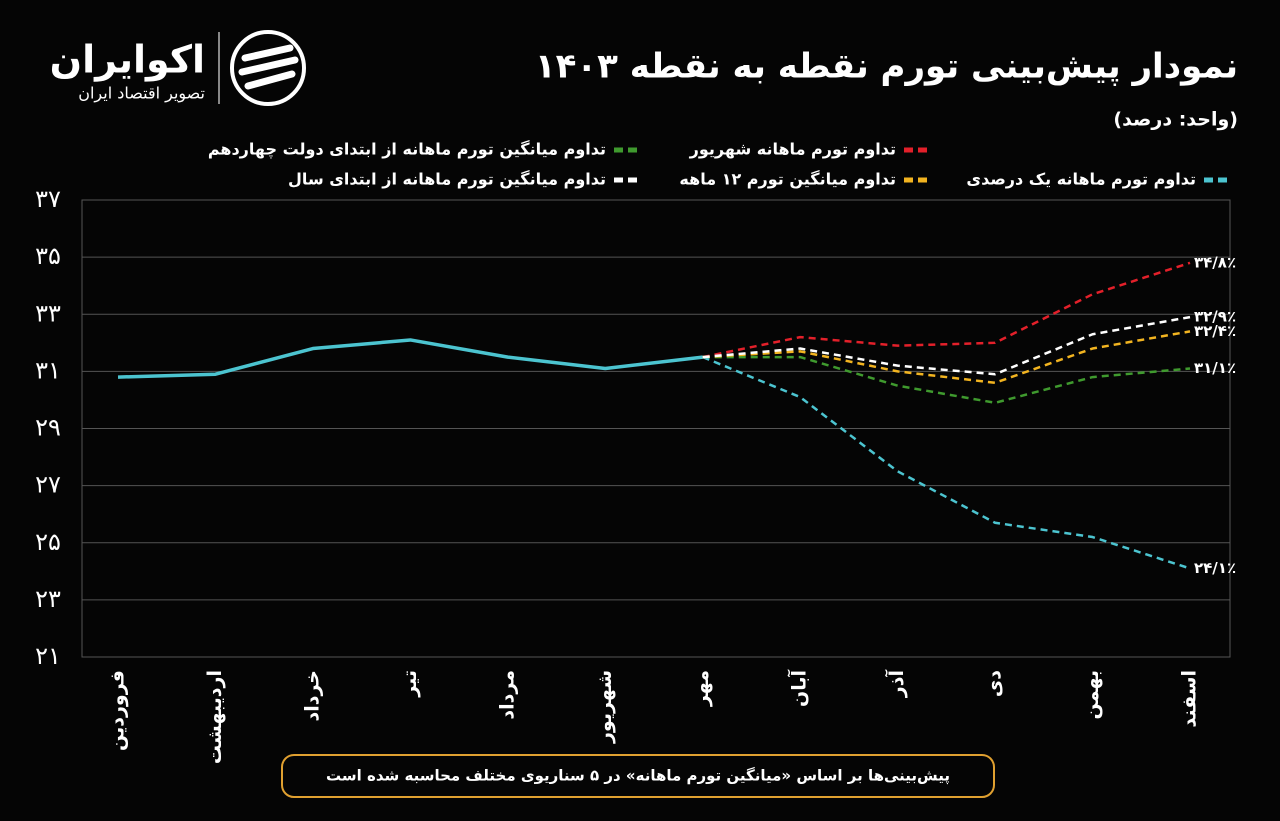 This screenshot has width=1280, height=821. Describe the element at coordinates (447, 179) in the screenshot. I see `legend-label: تداوم میانگین تورم ماهانه از ابتدای سال` at that location.